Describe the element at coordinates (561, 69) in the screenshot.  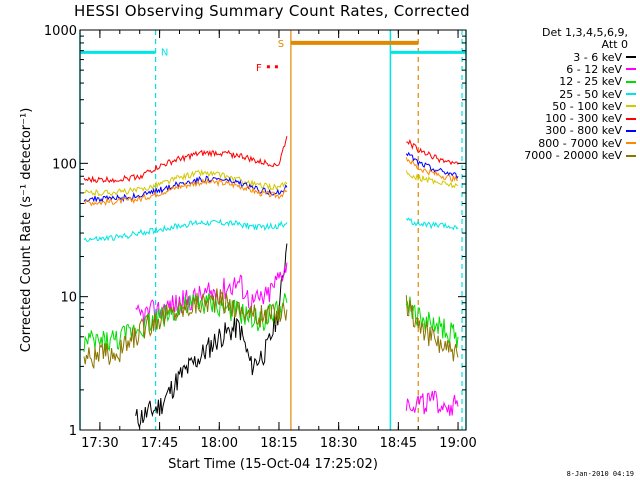
I see `legend-entry: 6 - 12 keV` at that location.